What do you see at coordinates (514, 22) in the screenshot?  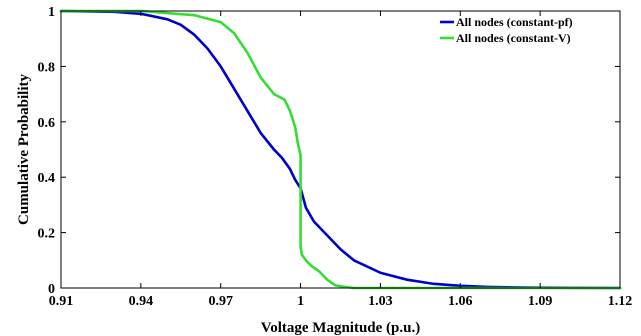 I see `legend-label: All nodes (constant-pf)` at bounding box center [514, 22].